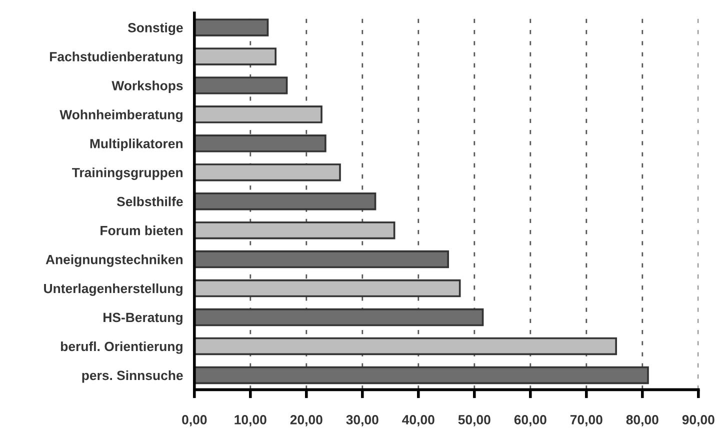 Image resolution: width=720 pixels, height=433 pixels. Describe the element at coordinates (362, 420) in the screenshot. I see `x-tick-label: 30,00` at that location.